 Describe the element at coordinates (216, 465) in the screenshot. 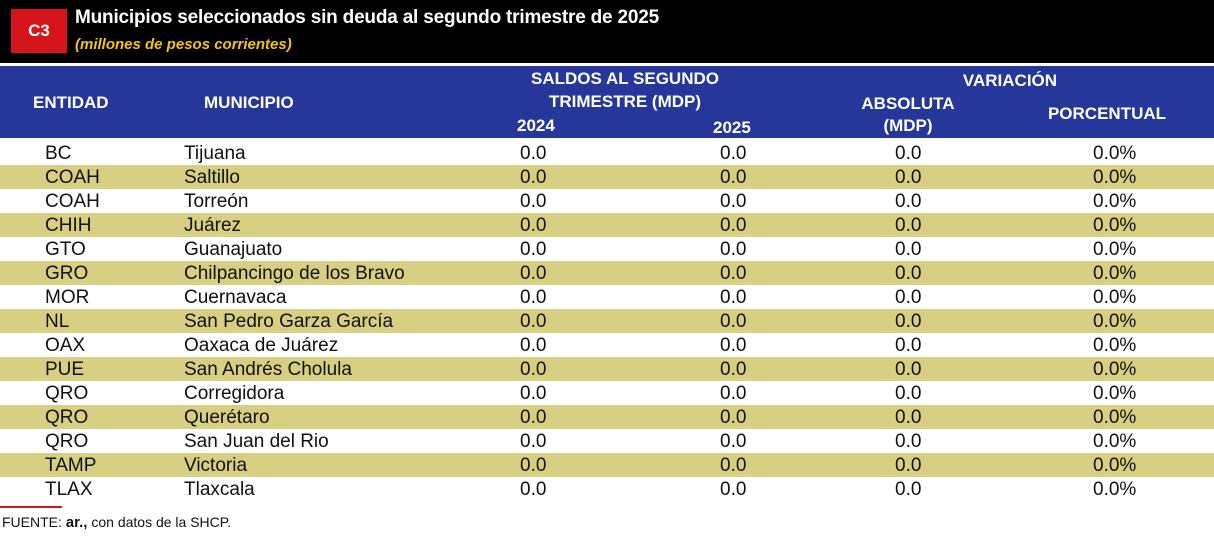

I see `cell-municipio: Victoria` at that location.